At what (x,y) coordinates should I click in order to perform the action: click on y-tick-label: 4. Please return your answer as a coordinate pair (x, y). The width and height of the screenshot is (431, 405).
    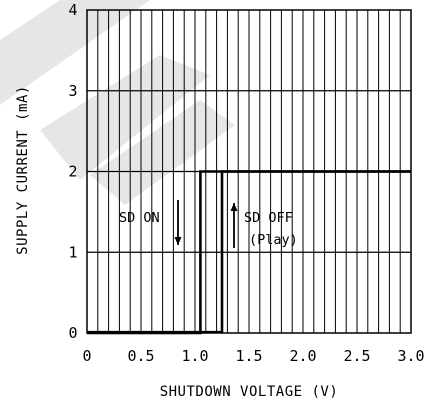
    Looking at the image, I should click on (72, 10).